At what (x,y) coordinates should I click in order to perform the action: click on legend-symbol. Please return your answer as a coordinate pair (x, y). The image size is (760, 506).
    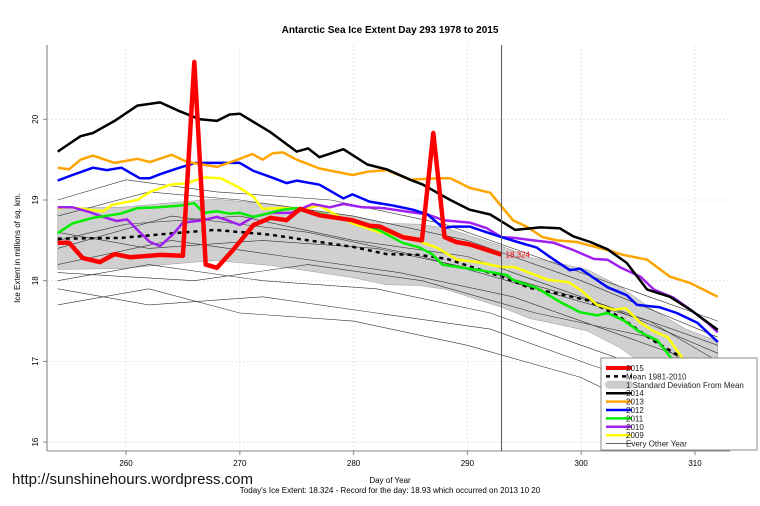
    Looking at the image, I should click on (619, 384).